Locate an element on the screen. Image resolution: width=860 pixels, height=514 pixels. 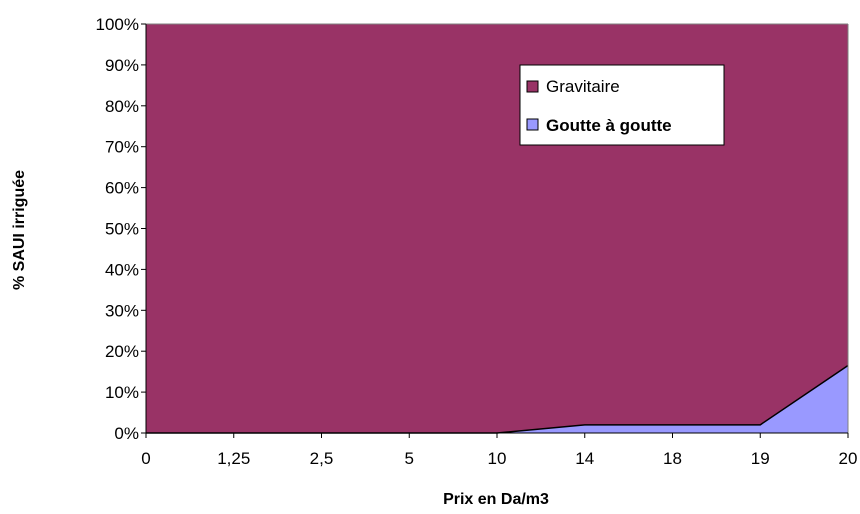
y-tick-label: 80% is located at coordinates (122, 106).